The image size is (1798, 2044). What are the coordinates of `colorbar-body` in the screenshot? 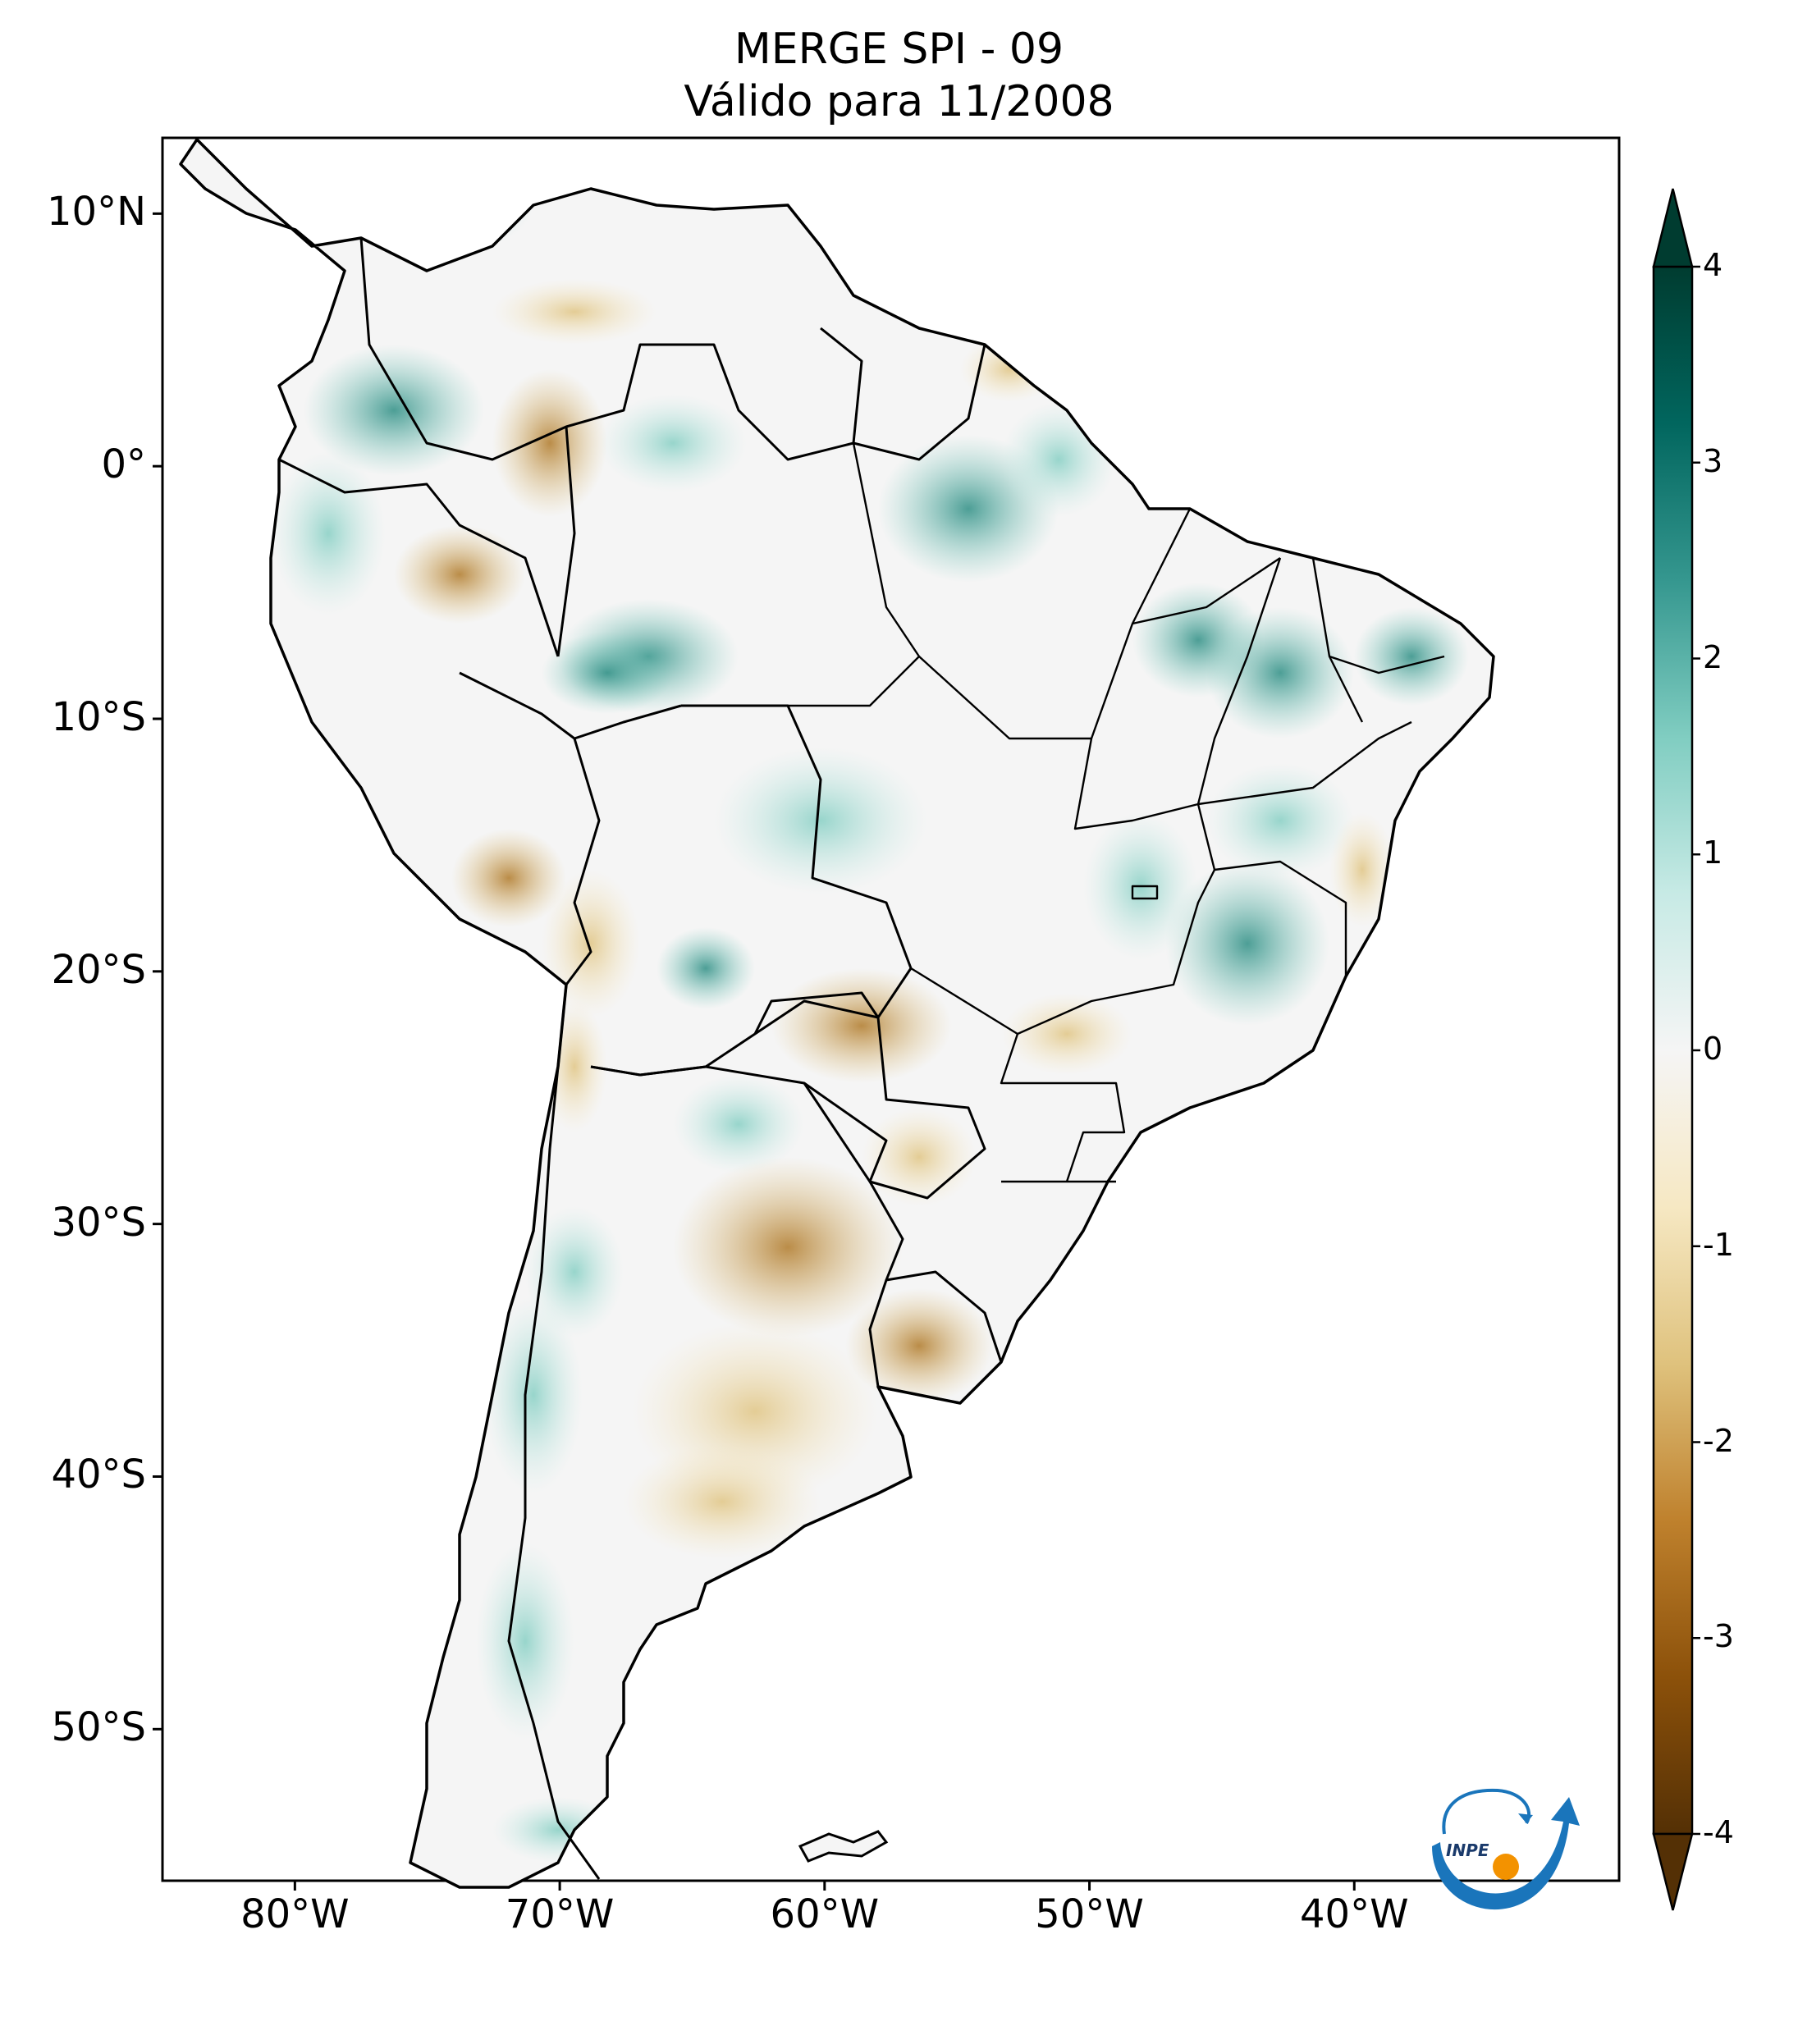 It's located at (1673, 1050).